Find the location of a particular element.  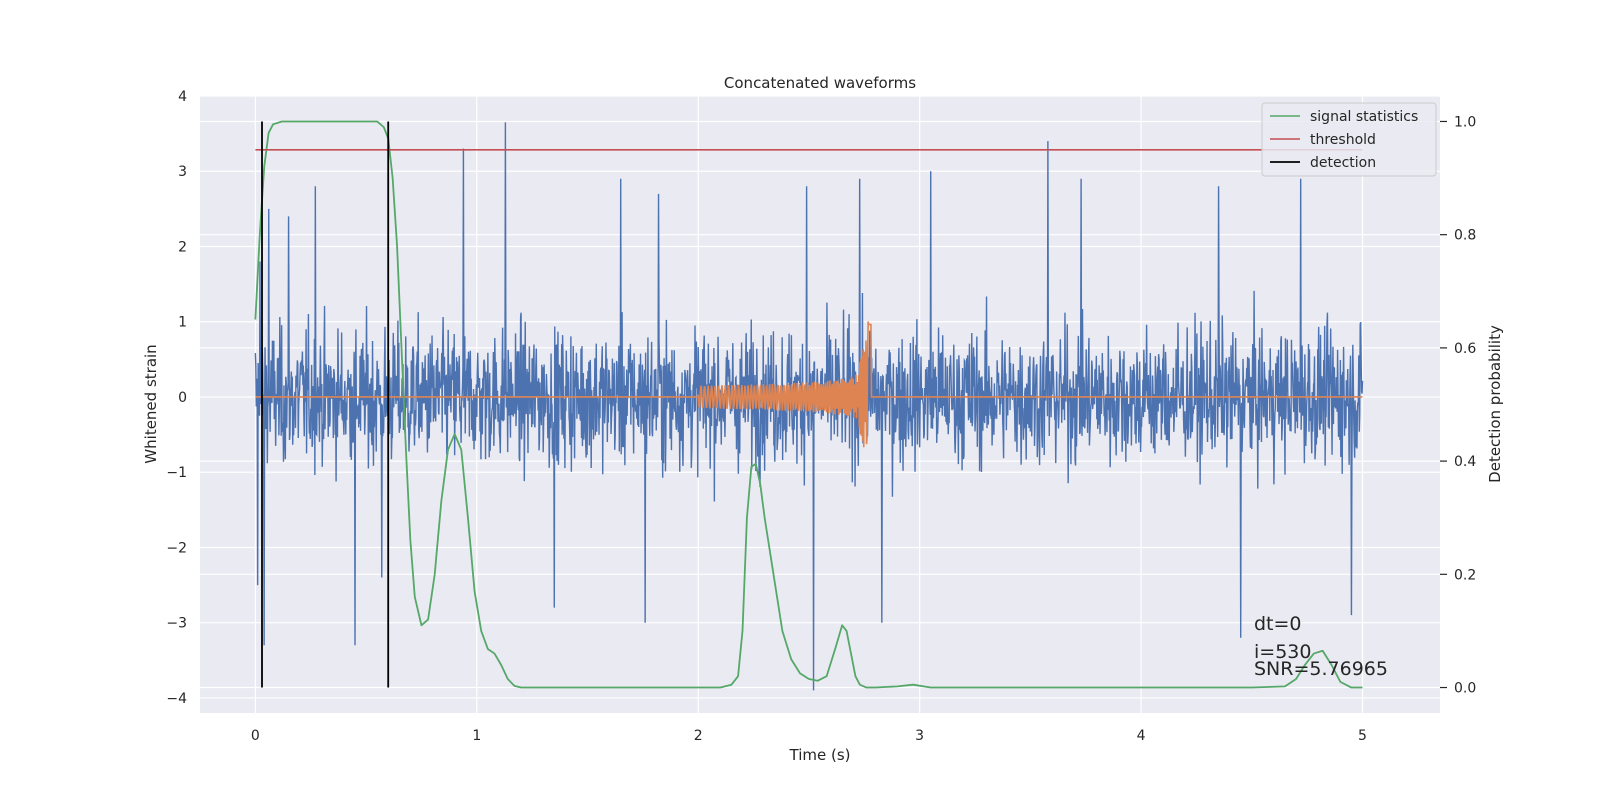

x-tick-label-5: 5 is located at coordinates (1362, 736).